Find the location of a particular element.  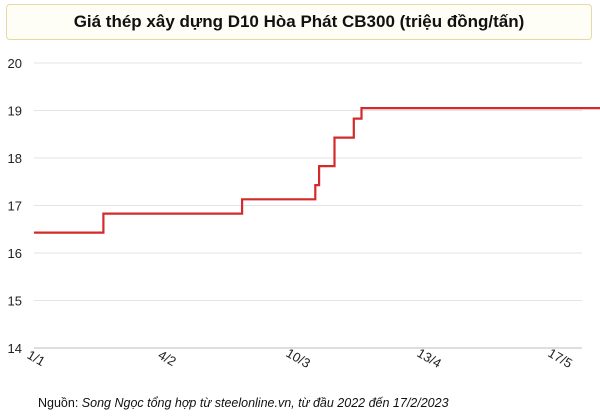

y-tick-label: 15 is located at coordinates (15, 301).